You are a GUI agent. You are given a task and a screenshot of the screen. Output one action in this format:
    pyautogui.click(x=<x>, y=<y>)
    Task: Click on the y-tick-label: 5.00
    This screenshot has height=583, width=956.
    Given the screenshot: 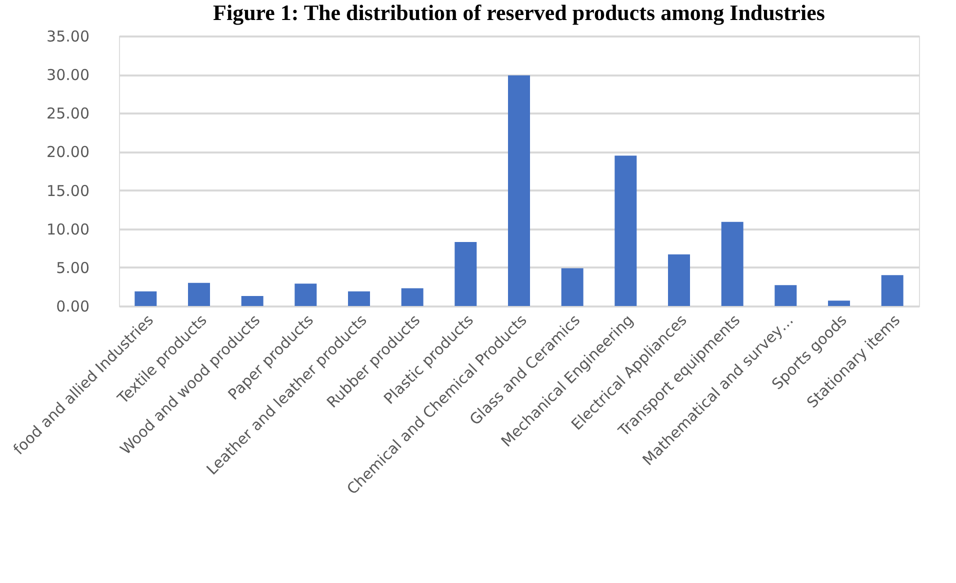 What is the action you would take?
    pyautogui.click(x=73, y=267)
    